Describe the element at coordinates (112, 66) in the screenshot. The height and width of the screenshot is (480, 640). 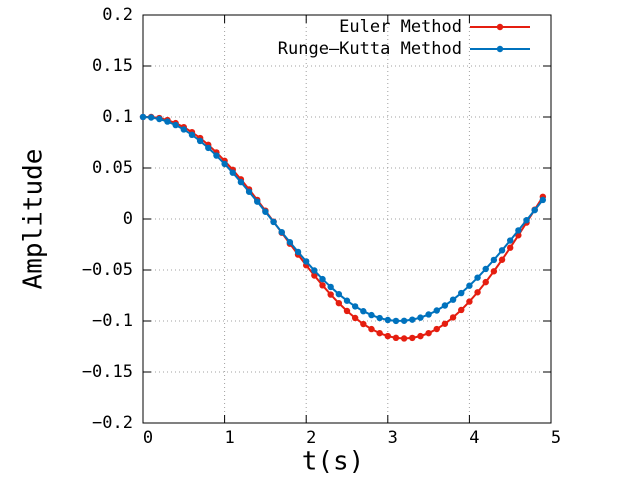
I see `y-tick-label: 0.15` at that location.